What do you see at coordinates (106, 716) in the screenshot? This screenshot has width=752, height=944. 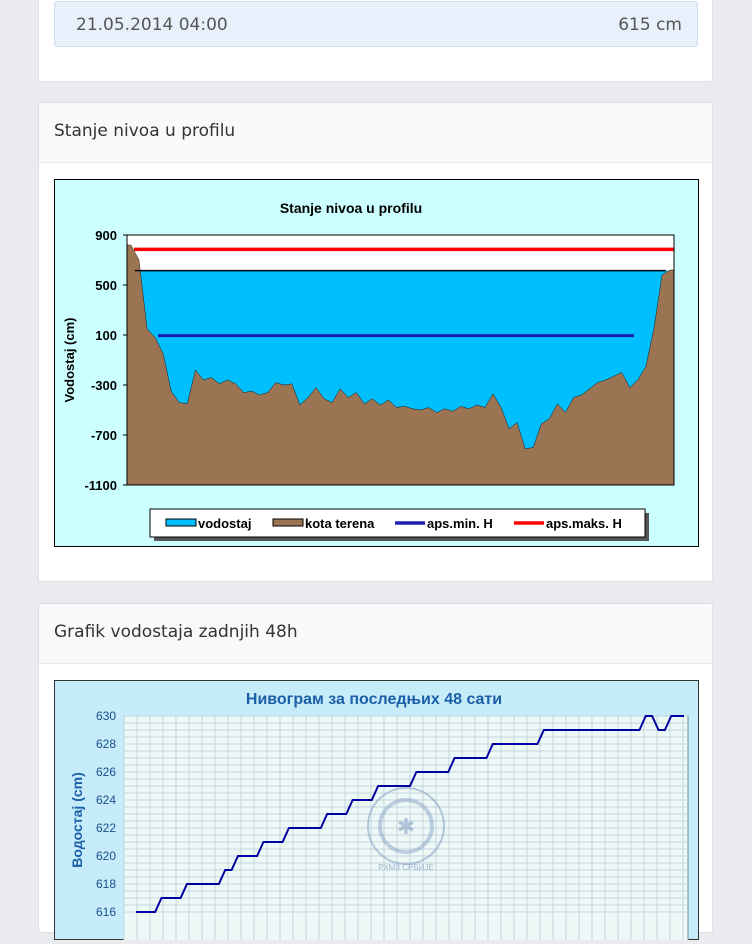 I see `y-tick-label: 630` at bounding box center [106, 716].